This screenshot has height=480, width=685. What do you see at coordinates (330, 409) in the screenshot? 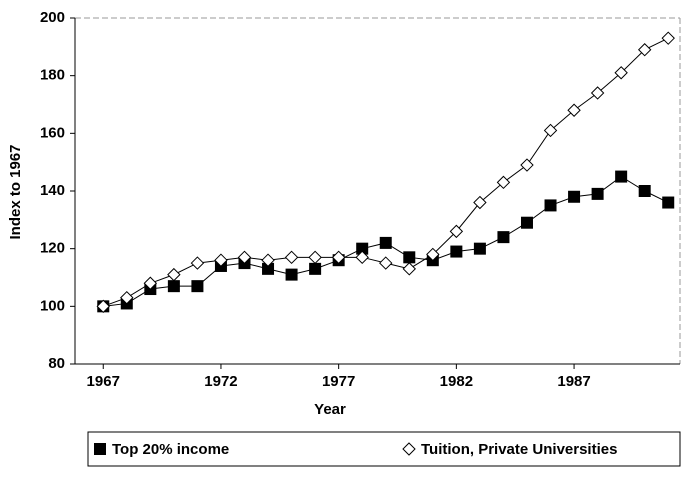
I see `x-axis-label: Year` at bounding box center [330, 409].